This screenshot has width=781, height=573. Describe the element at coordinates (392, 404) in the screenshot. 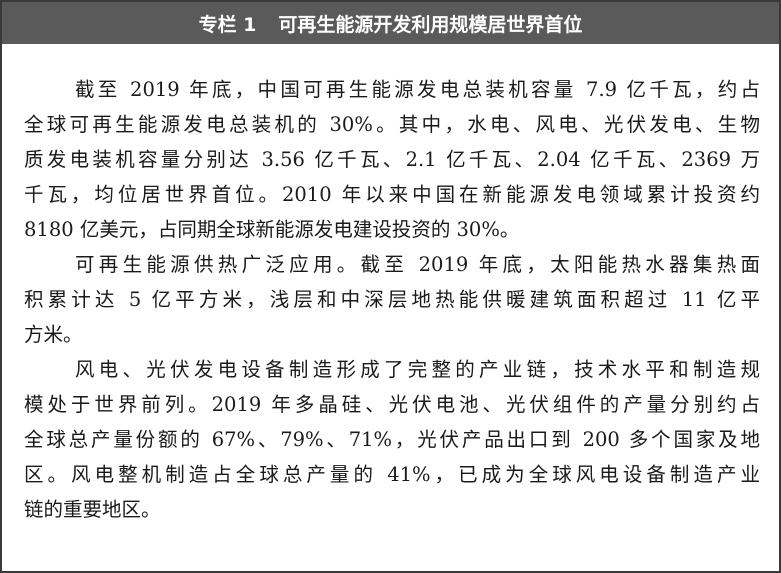

I see `text-line: 模处于世界前列。2019 年多晶硅、光伏电池、光伏组件的产量分别约占` at that location.